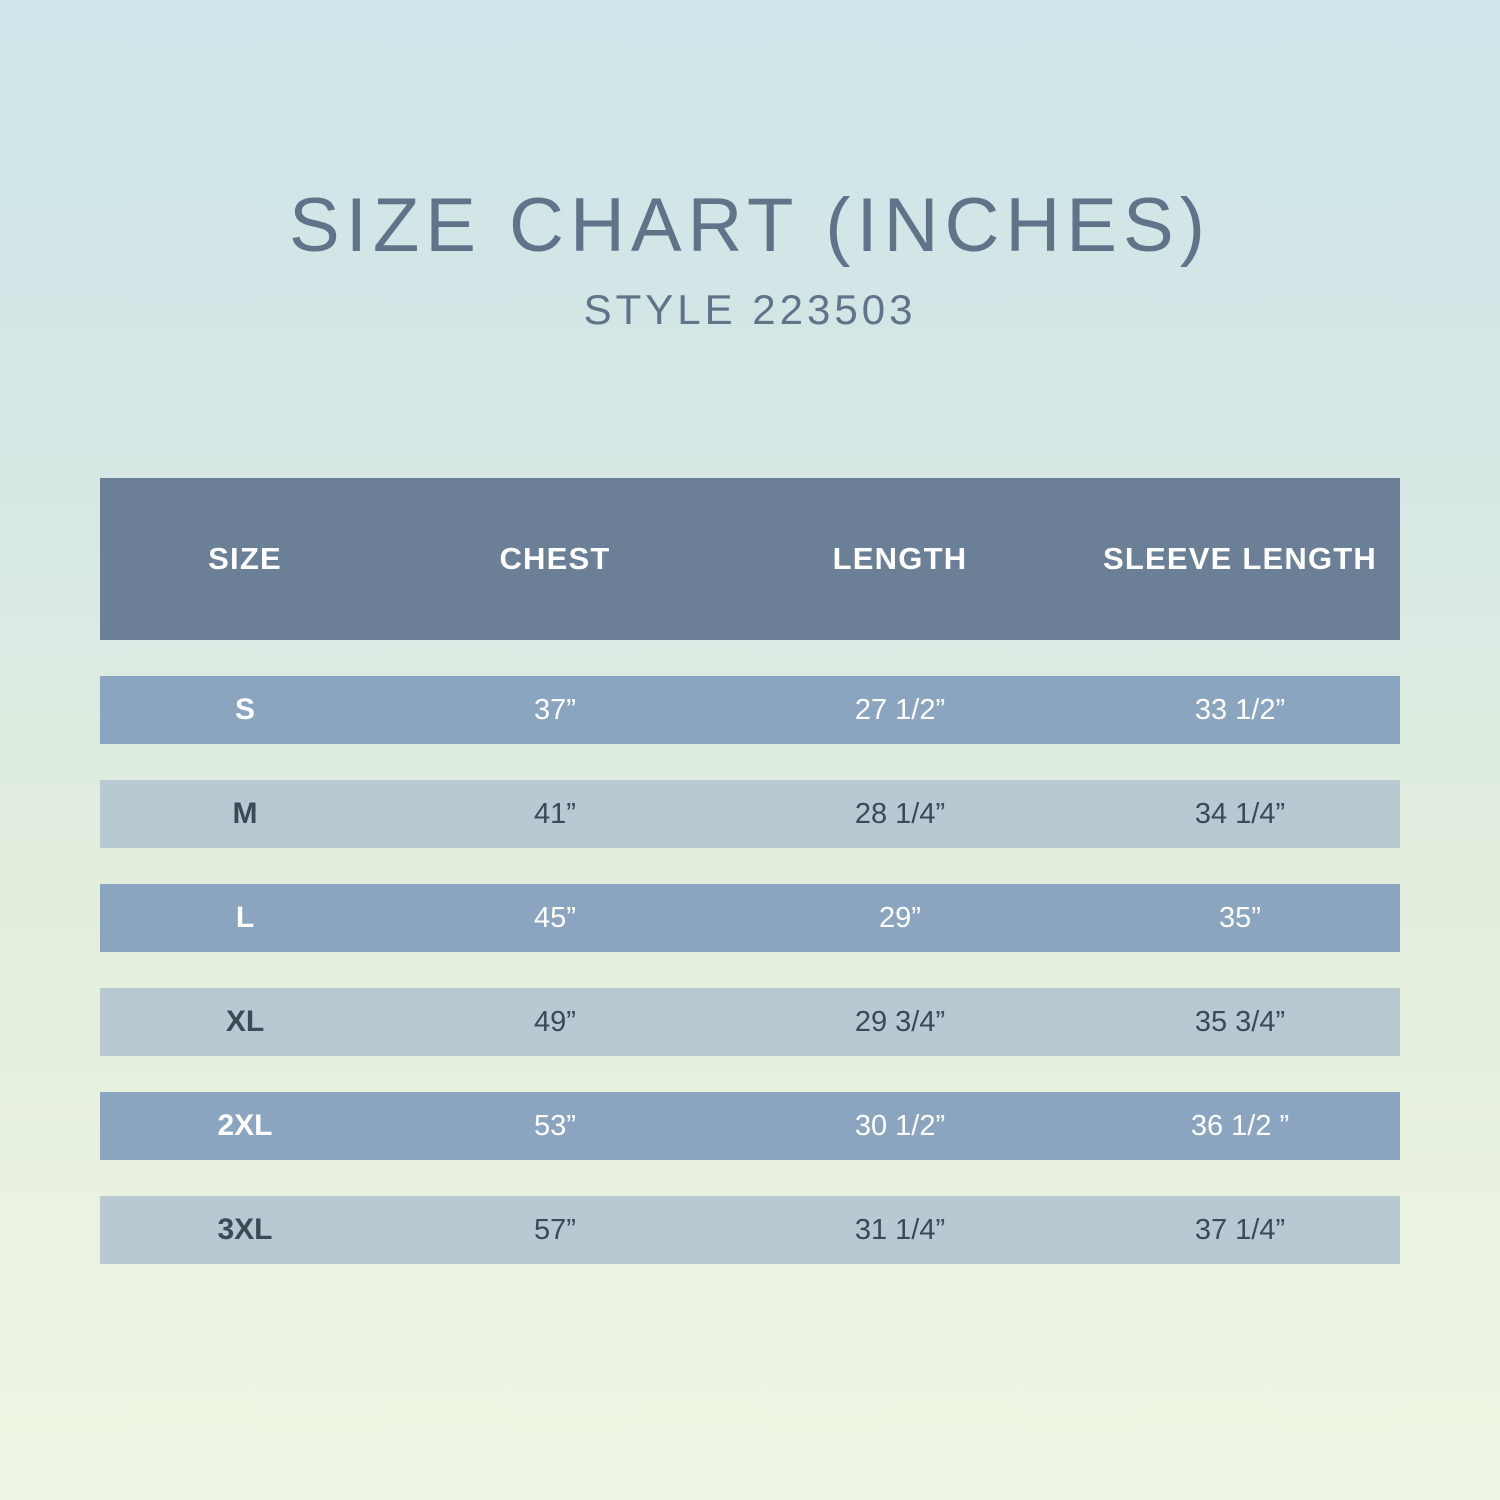  Describe the element at coordinates (900, 558) in the screenshot. I see `column-header-length: LENGTH` at that location.